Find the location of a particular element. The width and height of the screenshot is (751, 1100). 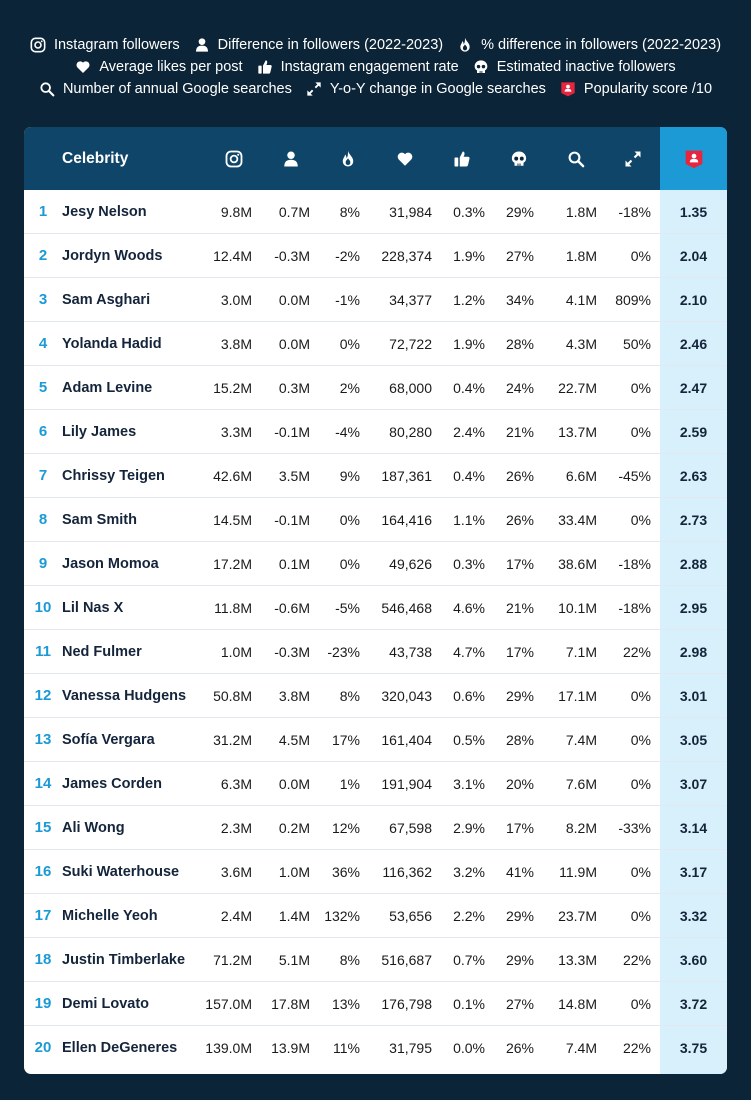

celebrity-name-cell: Justin Timberlake is located at coordinates (124, 960).